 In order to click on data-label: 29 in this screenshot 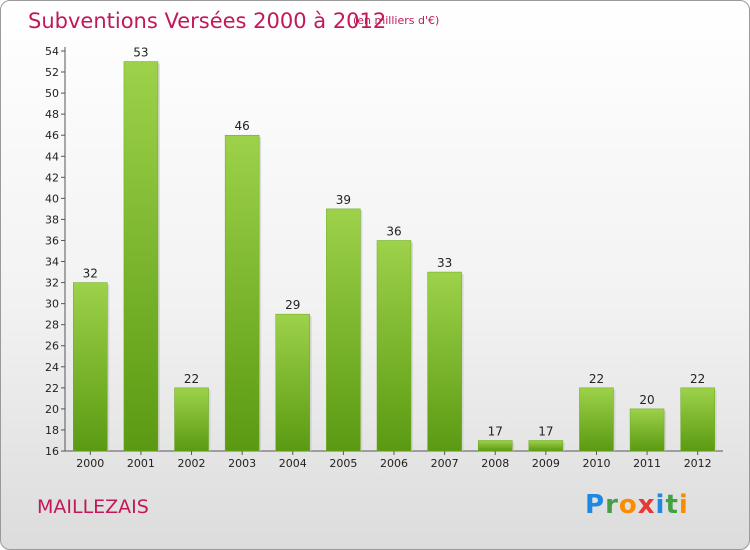, I will do `click(292, 305)`.